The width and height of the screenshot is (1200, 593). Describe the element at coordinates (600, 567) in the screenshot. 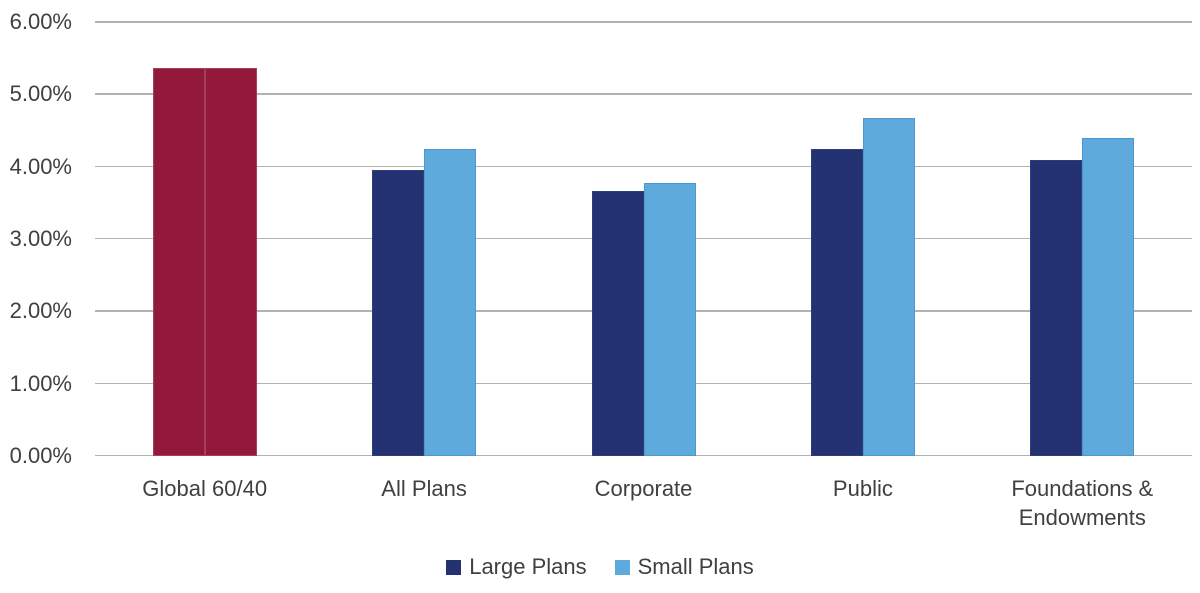

I see `legend: Large Plans Small Plans` at that location.